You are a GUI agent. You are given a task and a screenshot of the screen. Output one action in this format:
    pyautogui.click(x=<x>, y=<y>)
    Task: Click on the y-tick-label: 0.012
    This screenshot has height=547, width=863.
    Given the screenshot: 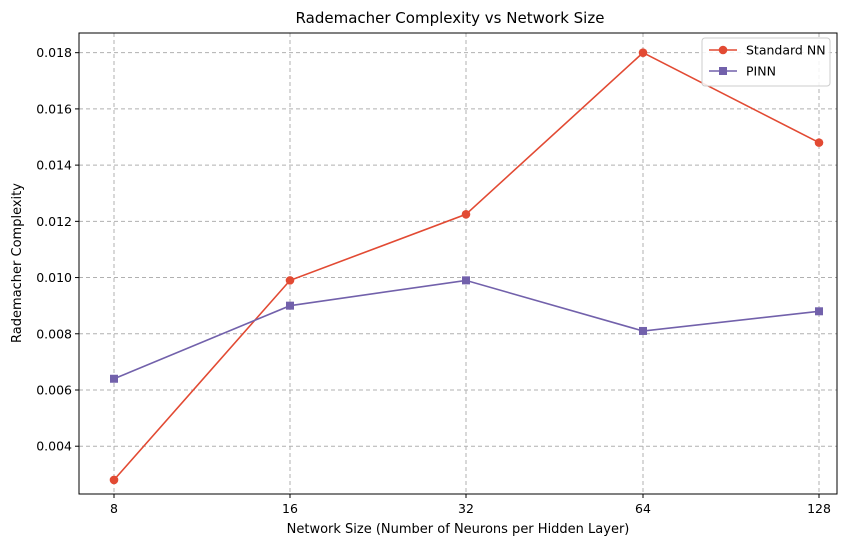 What is the action you would take?
    pyautogui.click(x=54, y=221)
    